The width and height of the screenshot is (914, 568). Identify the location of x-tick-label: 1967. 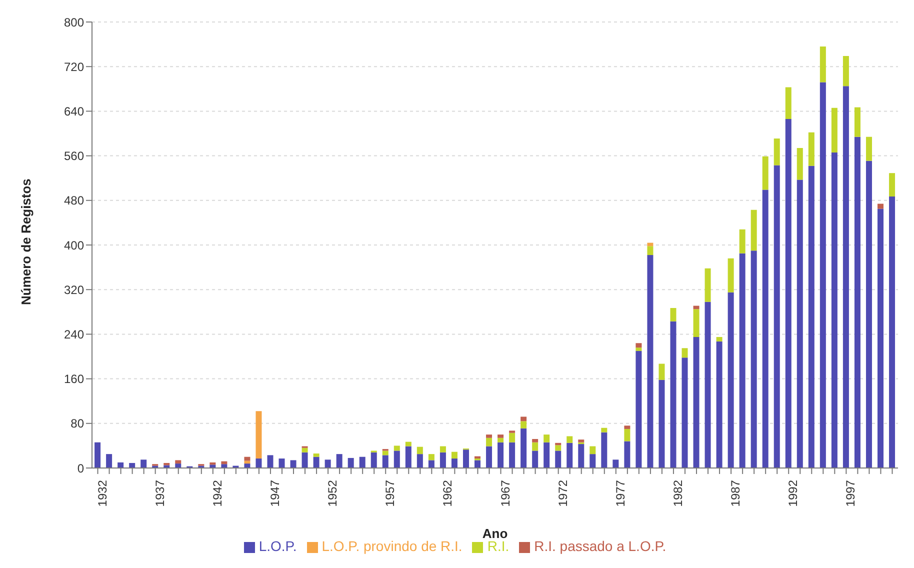
(505, 493).